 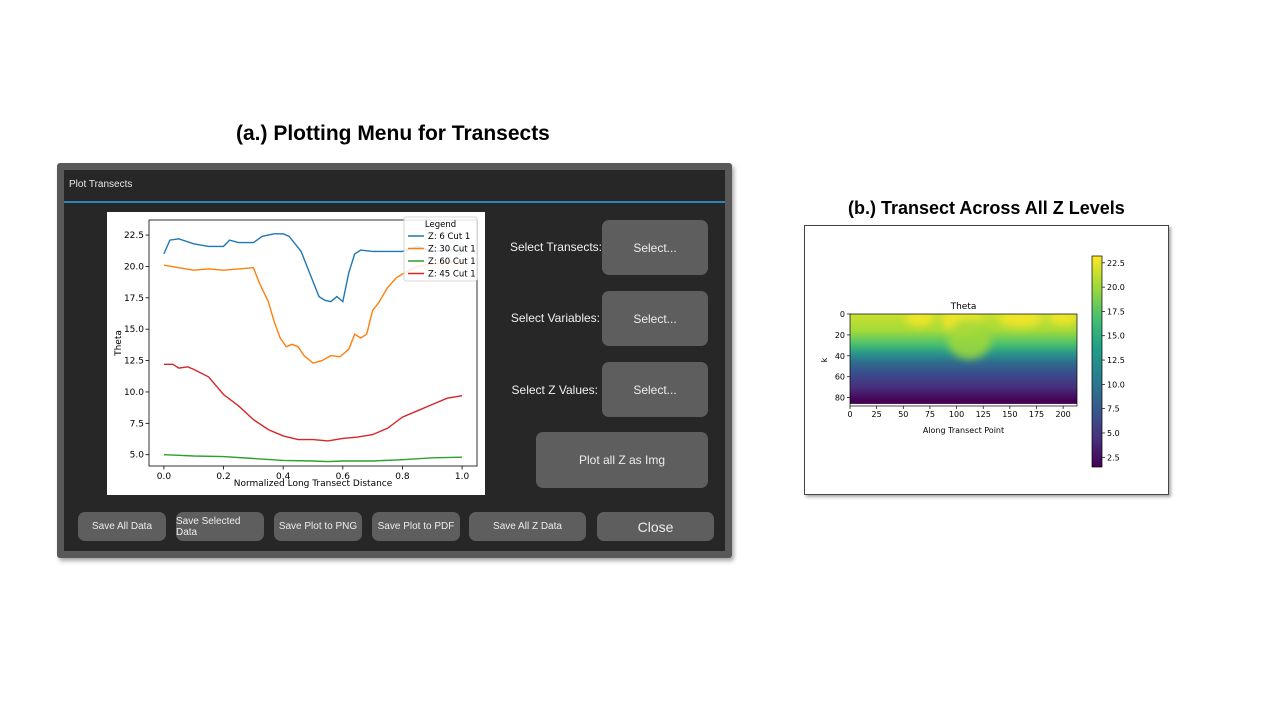 I want to click on legend-entry: Z: 60 Cut 1, so click(x=452, y=262).